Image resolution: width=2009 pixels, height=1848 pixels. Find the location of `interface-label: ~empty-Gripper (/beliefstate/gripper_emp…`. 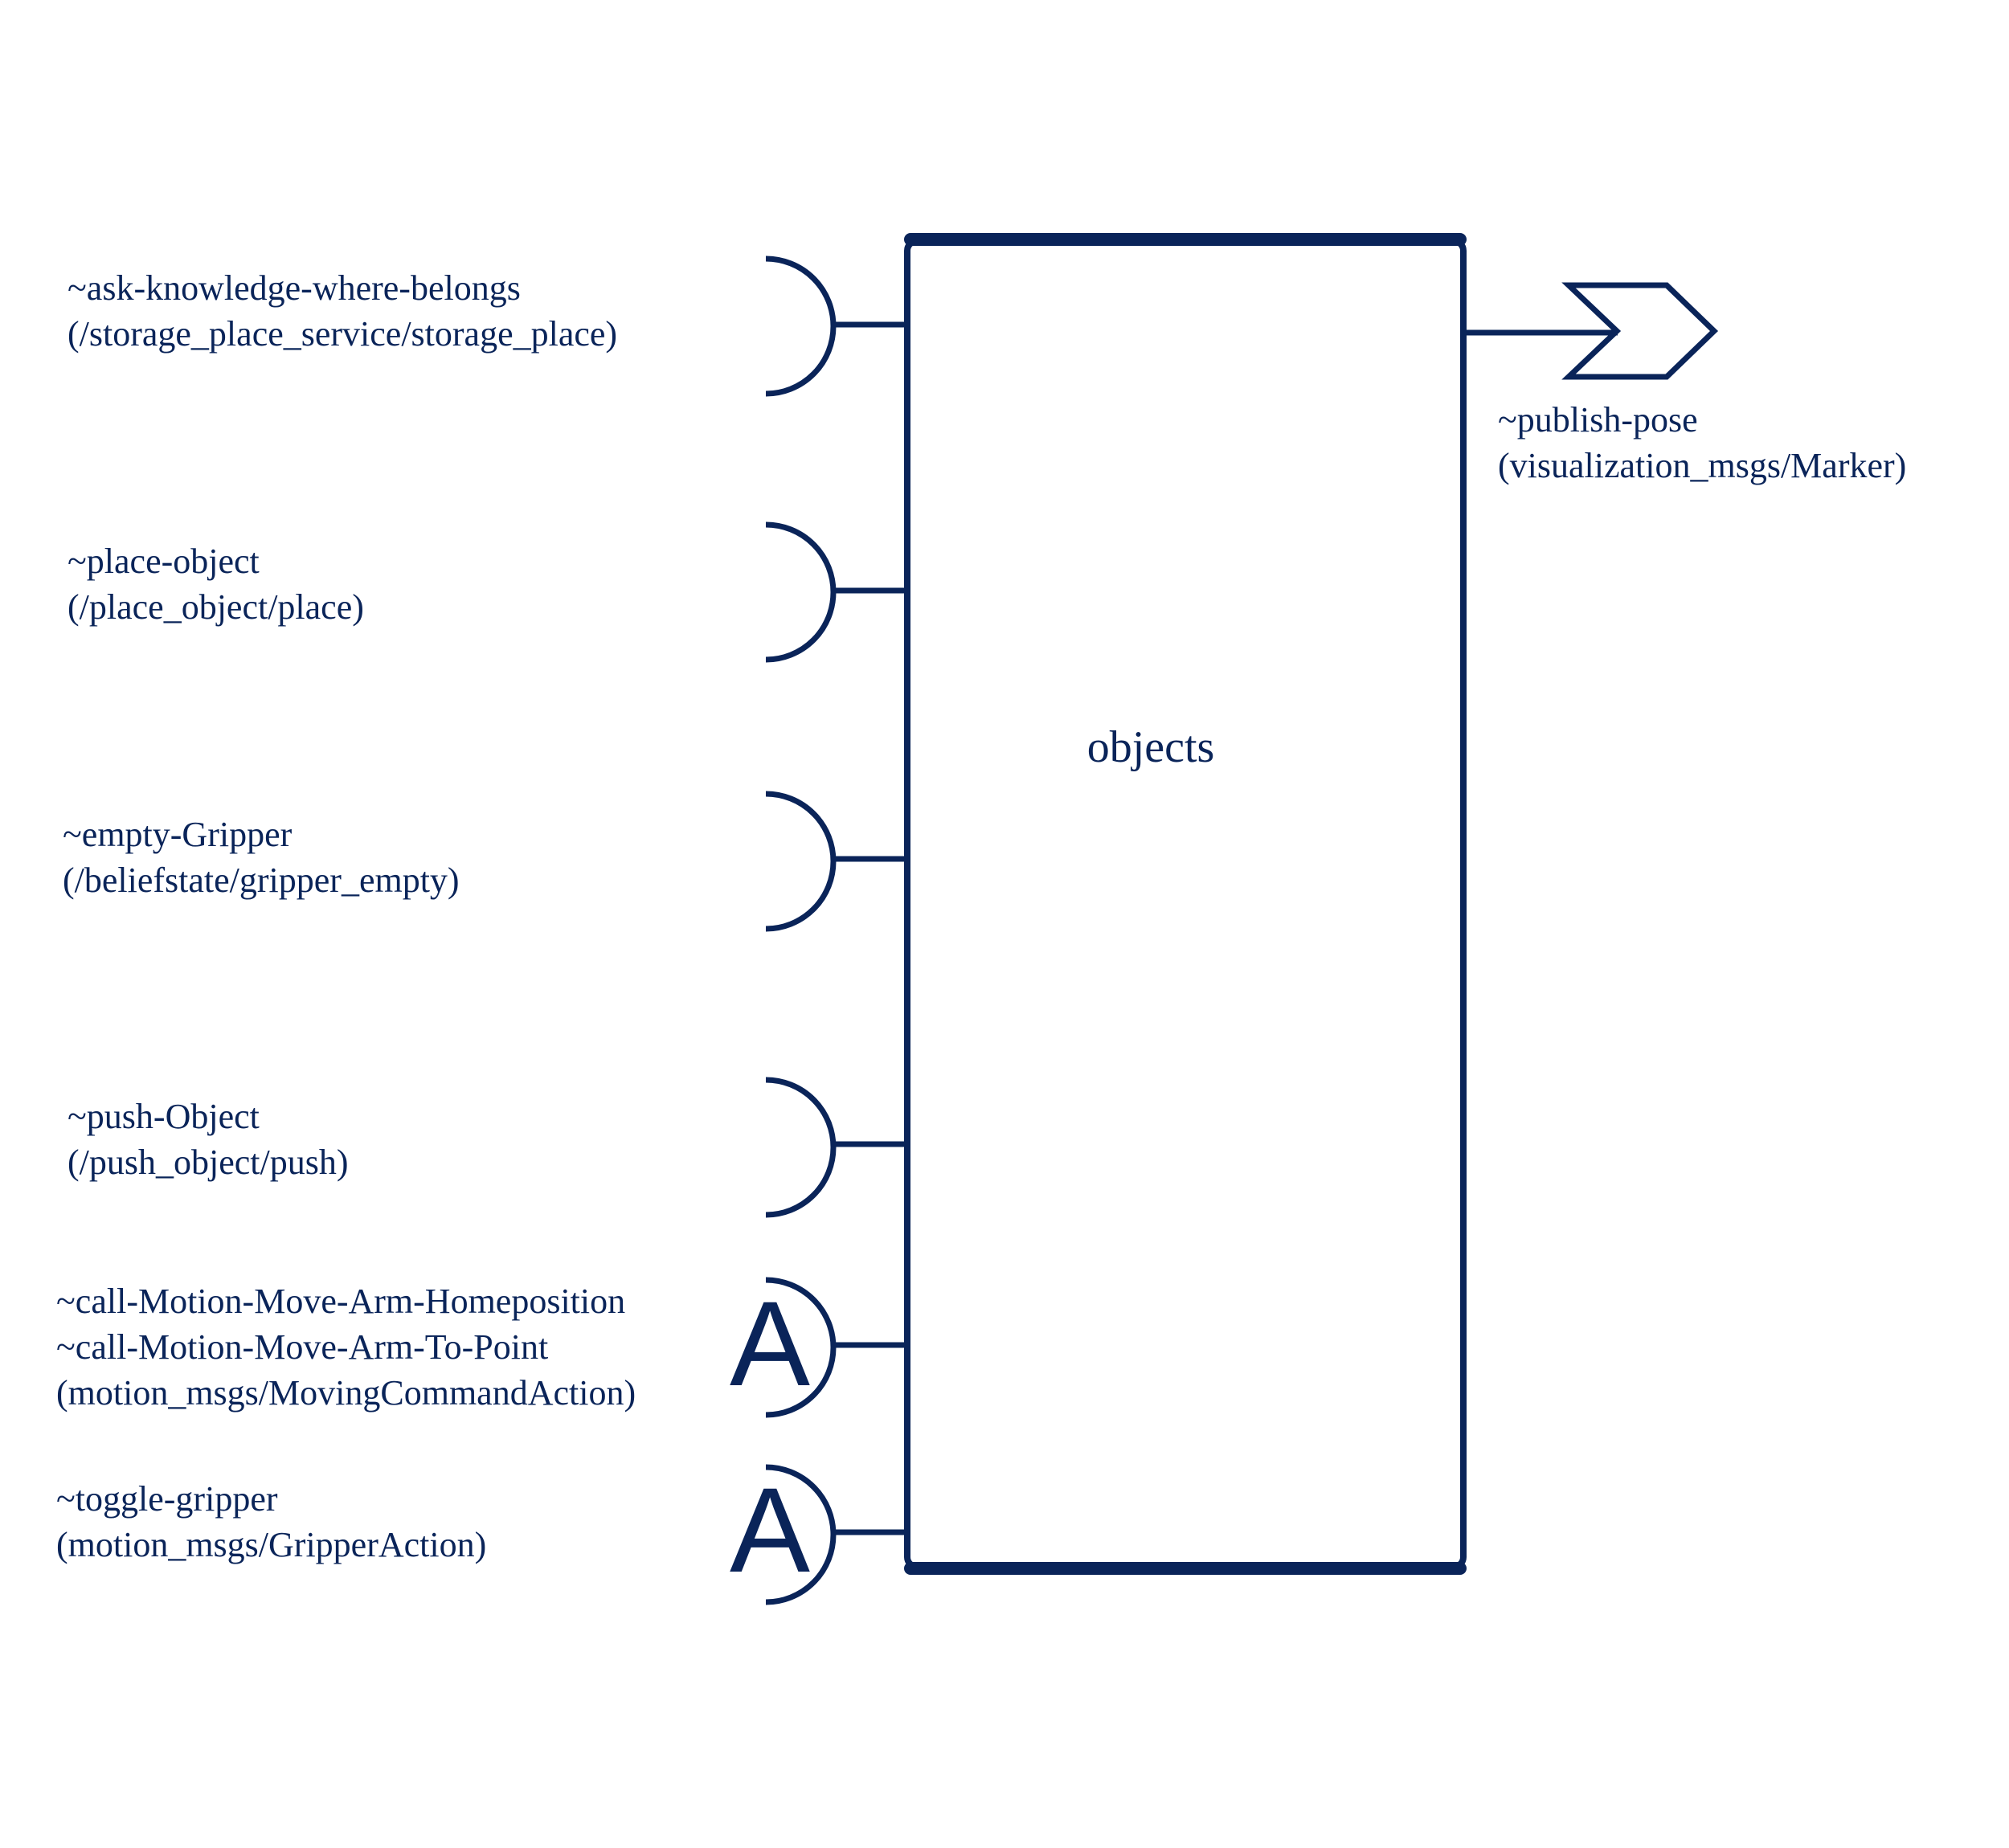

interface-label: ~empty-Gripper (/beliefstate/gripper_emp… is located at coordinates (261, 857).